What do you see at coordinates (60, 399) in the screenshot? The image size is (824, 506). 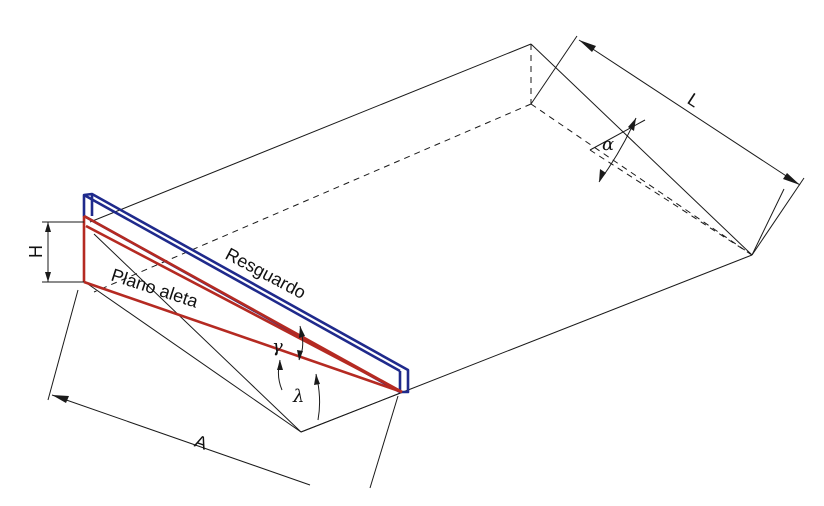 I see `A-arrow-left` at bounding box center [60, 399].